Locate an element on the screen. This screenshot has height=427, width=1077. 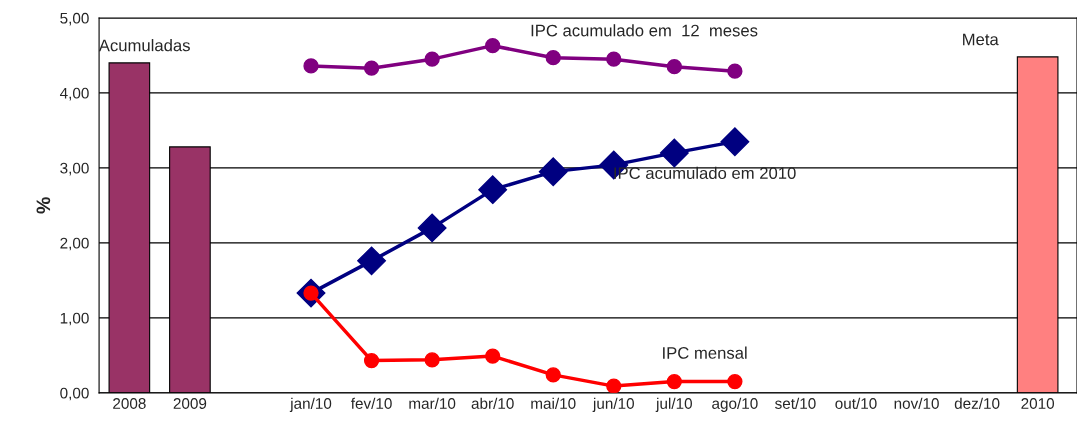
x-tick-label: 2008 is located at coordinates (129, 403).